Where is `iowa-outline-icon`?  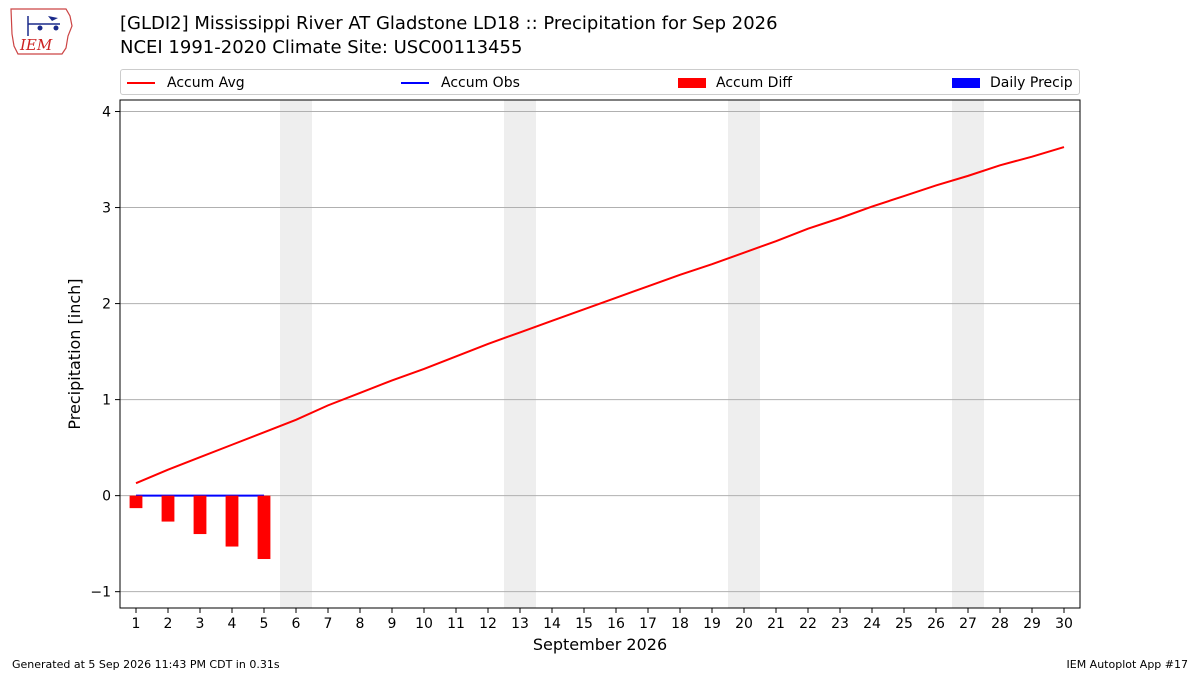
iowa-outline-icon is located at coordinates (41, 31).